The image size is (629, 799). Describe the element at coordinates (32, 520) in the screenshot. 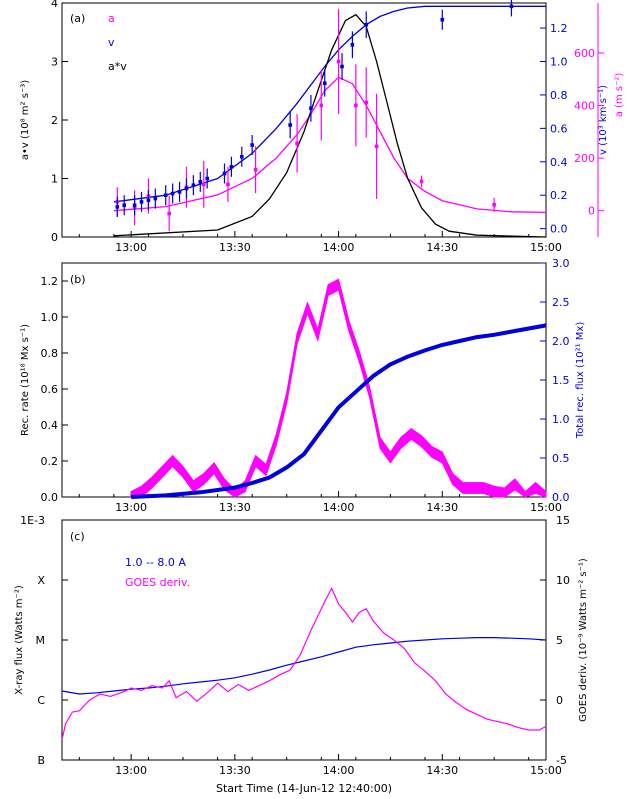

I see `y-tick-label: 1E-3` at that location.